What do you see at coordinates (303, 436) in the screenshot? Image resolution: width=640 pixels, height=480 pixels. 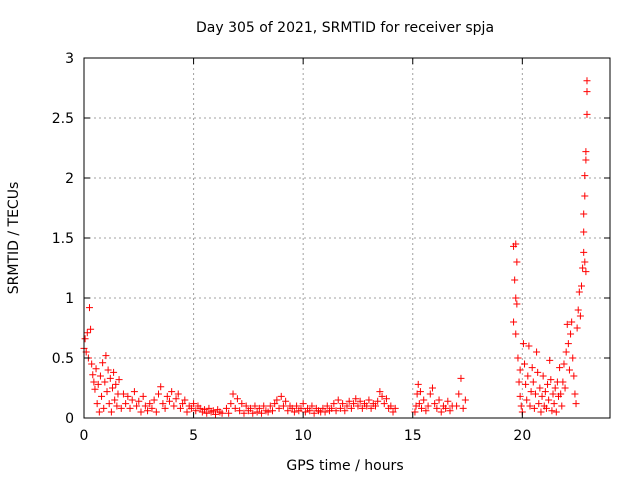 I see `x-tick-label: 10` at bounding box center [303, 436].